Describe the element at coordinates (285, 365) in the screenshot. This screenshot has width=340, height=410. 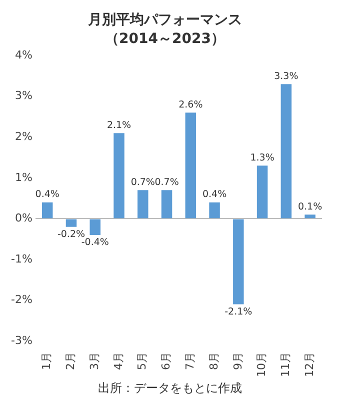
I see `x-tick-label: 11月` at that location.